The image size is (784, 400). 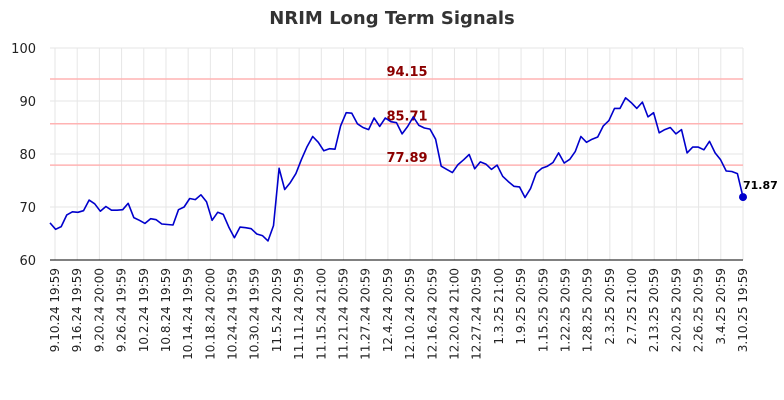 I want to click on x-tick-label: 11.15.24 21:00, so click(x=321, y=314).